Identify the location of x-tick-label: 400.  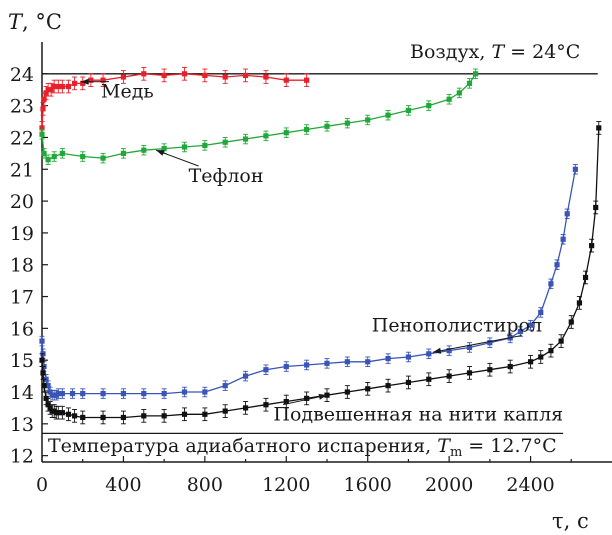
(123, 485).